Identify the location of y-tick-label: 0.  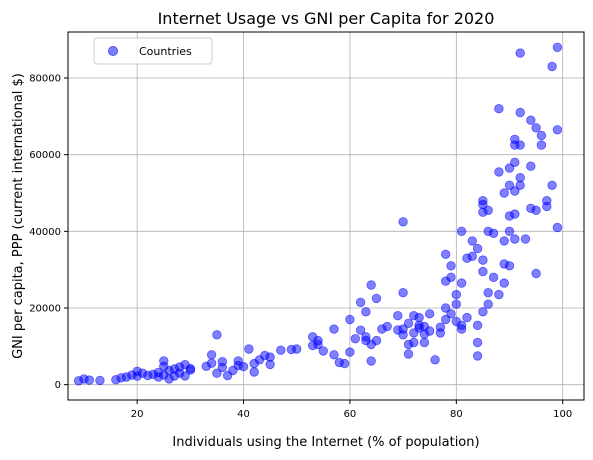
(58, 385).